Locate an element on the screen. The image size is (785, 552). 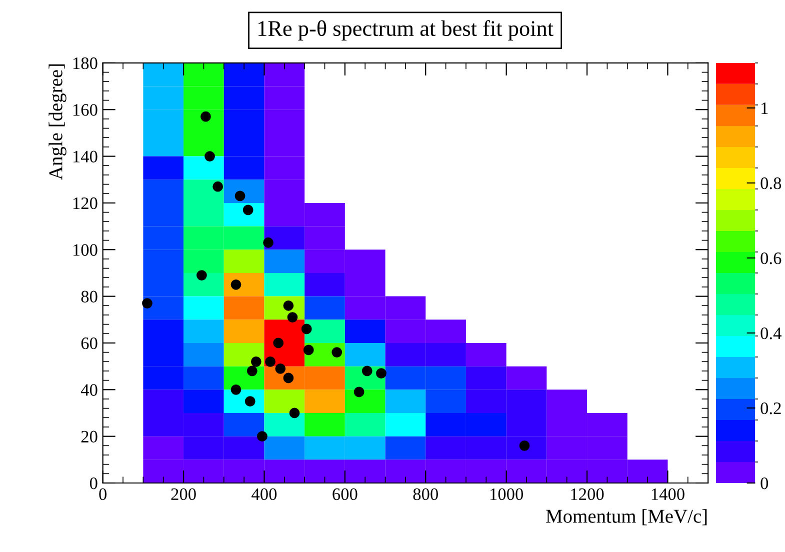
y-tick-label: 160 is located at coordinates (85, 110).